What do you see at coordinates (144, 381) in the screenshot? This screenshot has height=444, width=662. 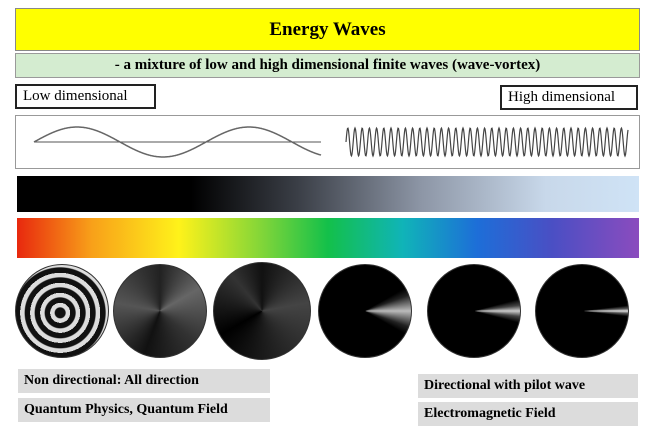 I see `caption: Non directional: All direction` at bounding box center [144, 381].